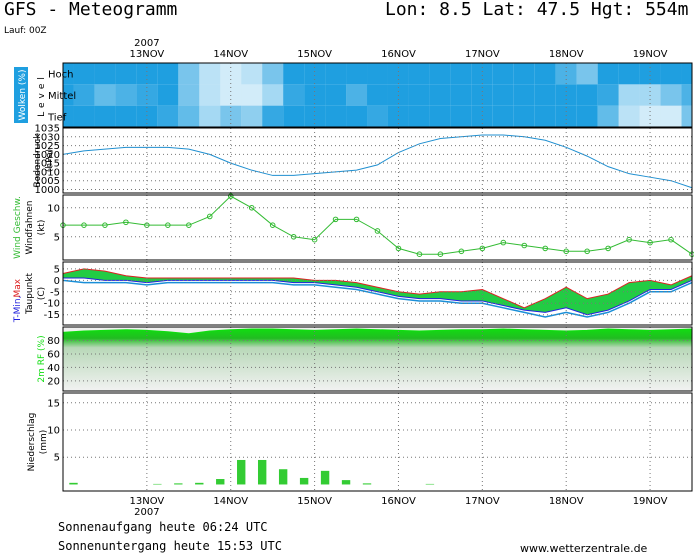  I want to click on y-tick-label: -5, so click(55, 292).